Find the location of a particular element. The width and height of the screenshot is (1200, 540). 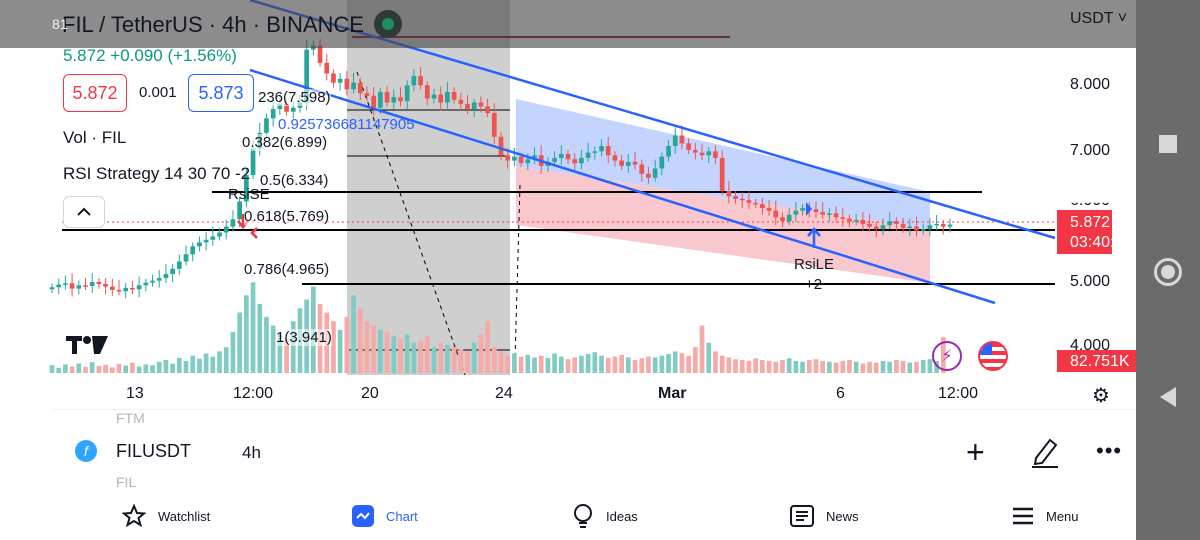

us-flag-icon is located at coordinates (993, 356).